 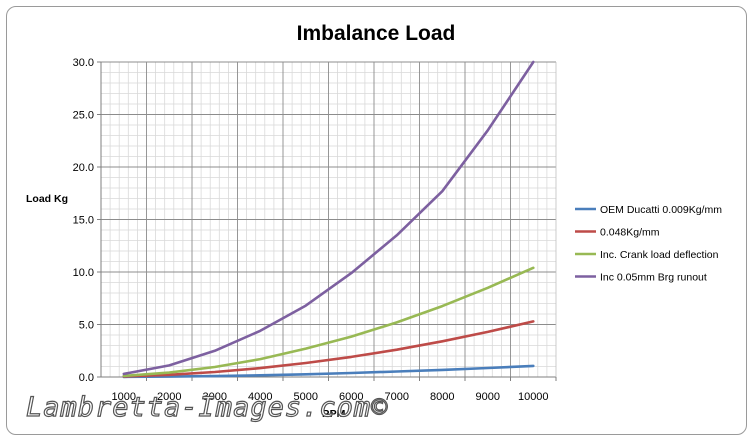 I want to click on watermark: Lambretta-Images.com©, so click(x=207, y=407).